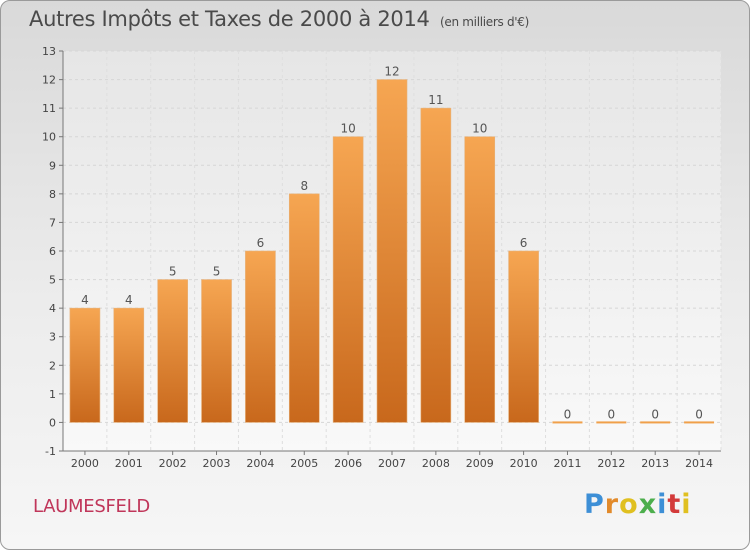 This screenshot has height=550, width=750. I want to click on y-tick-label: 10, so click(49, 137).